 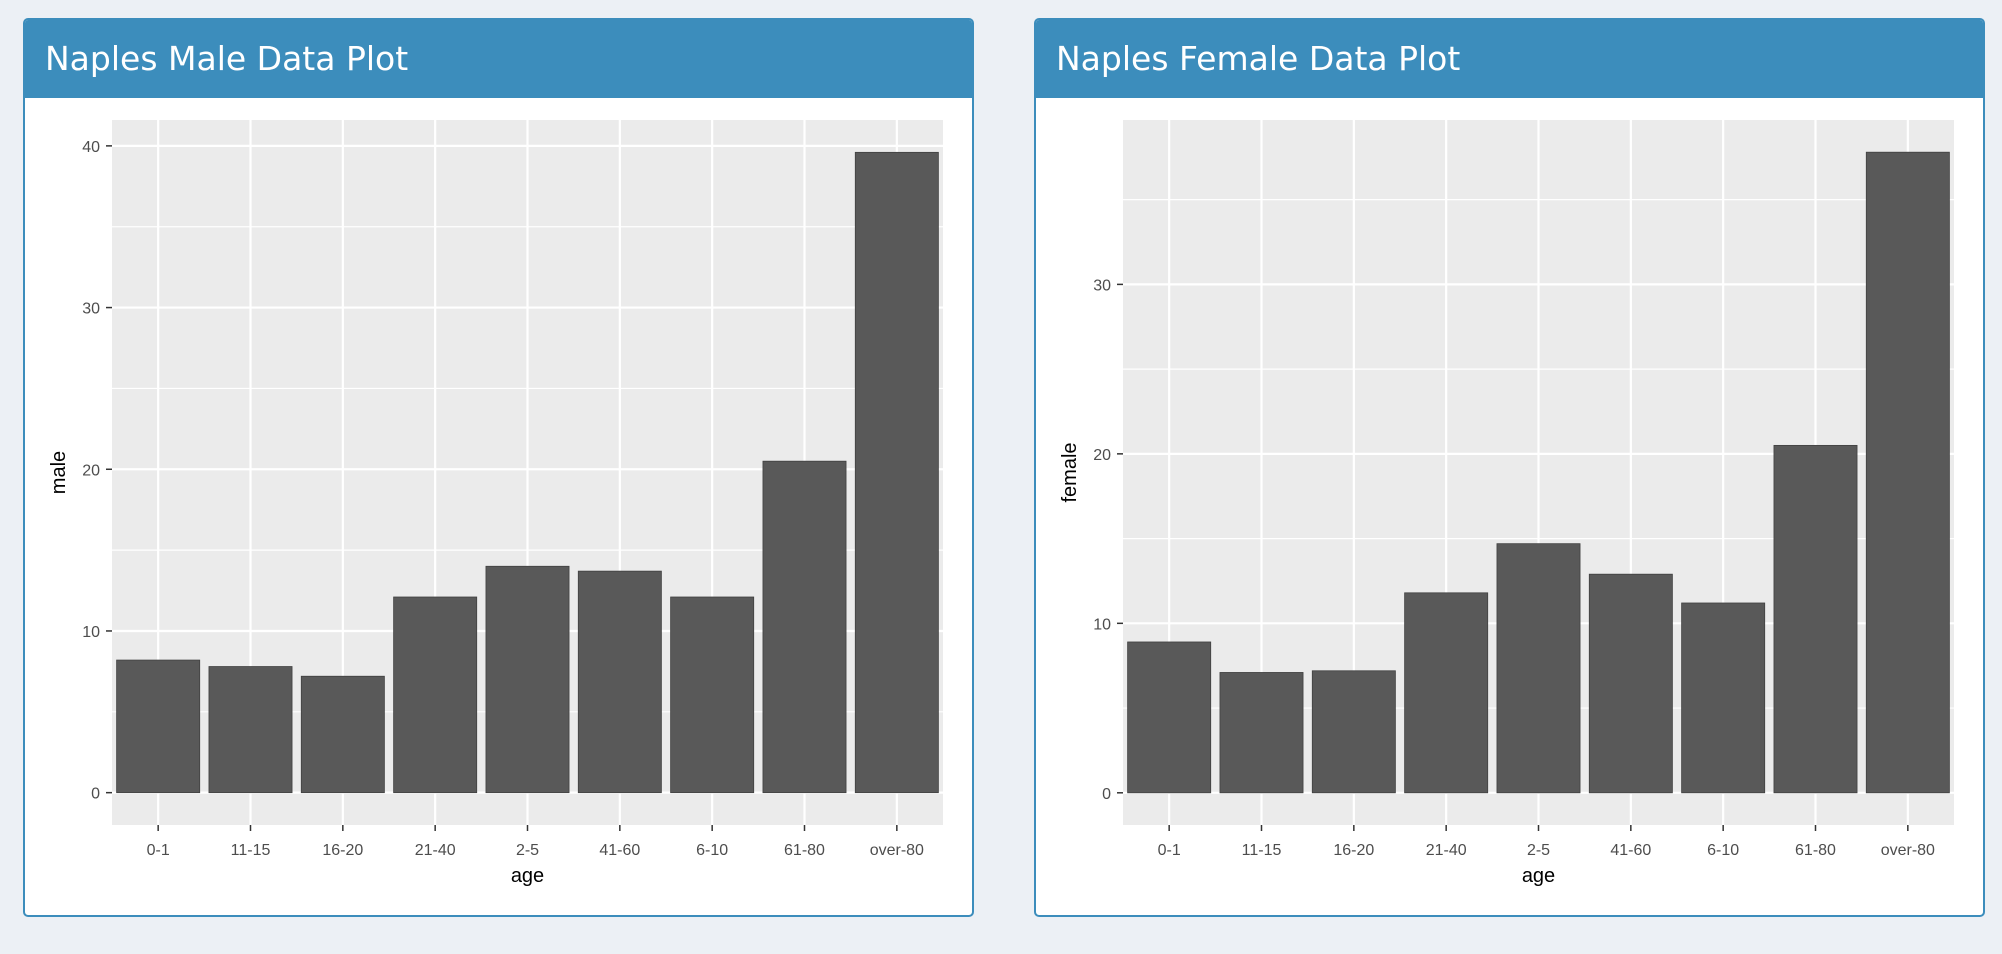 I want to click on y-tick-label: 40, so click(x=91, y=147).